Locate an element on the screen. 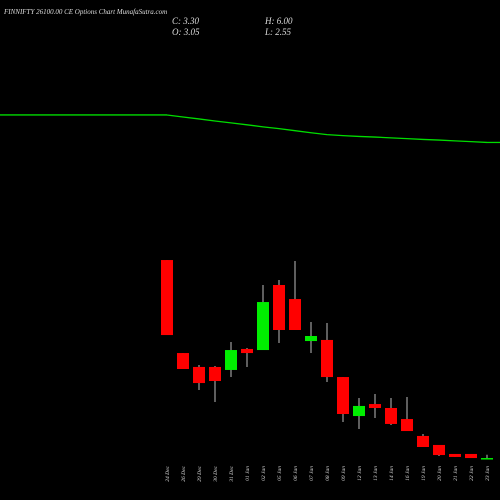 This screenshot has width=500, height=500. x-tick-label: 05 Jan is located at coordinates (280, 473).